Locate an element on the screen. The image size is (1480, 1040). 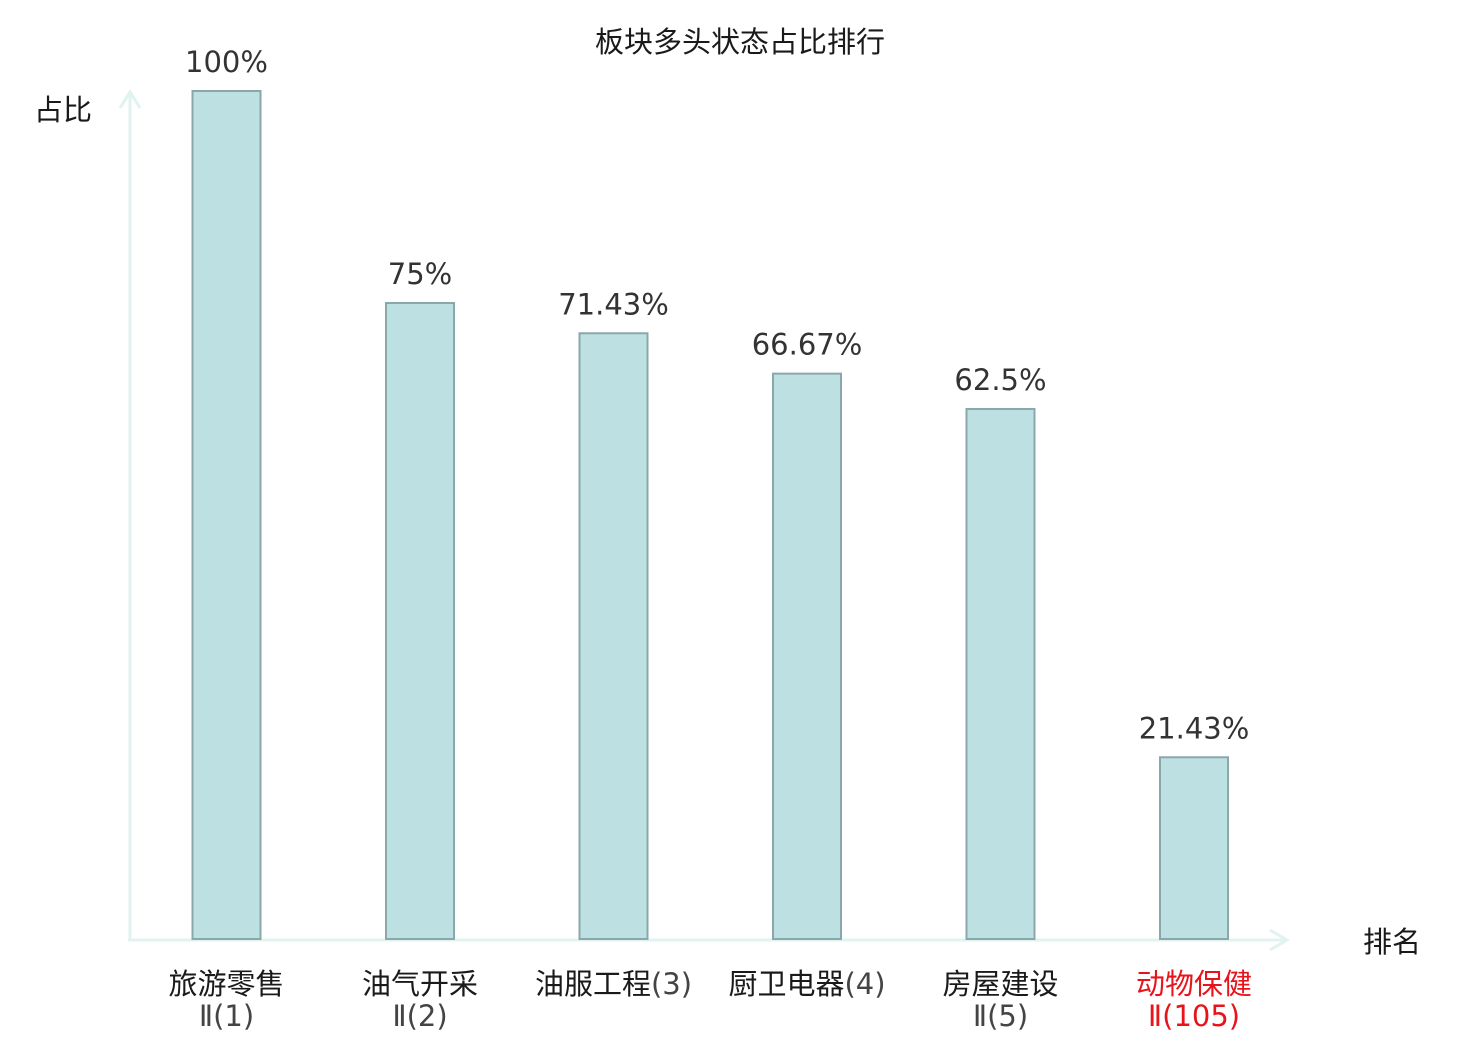
y-axis: 占比 is located at coordinates (88, 514).